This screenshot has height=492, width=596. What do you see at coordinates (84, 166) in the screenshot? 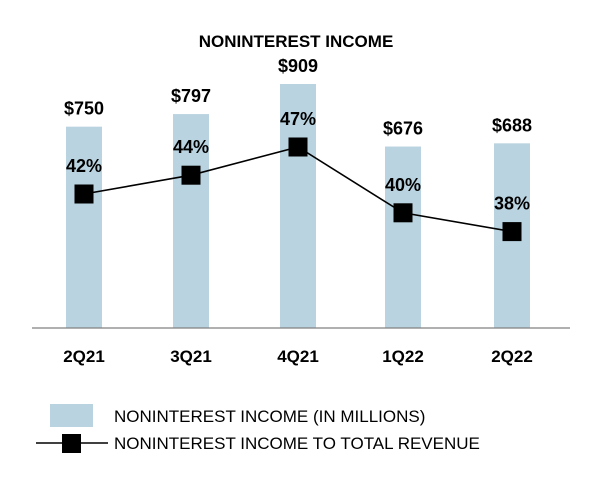
I see `ratio-value-label-2q21: 42%` at bounding box center [84, 166].